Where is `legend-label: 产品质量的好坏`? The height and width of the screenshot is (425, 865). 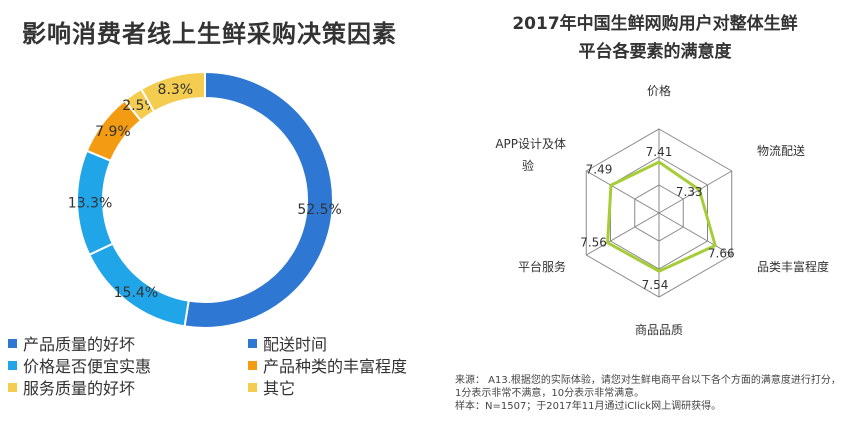 legend-label: 产品质量的好坏 is located at coordinates (79, 344).